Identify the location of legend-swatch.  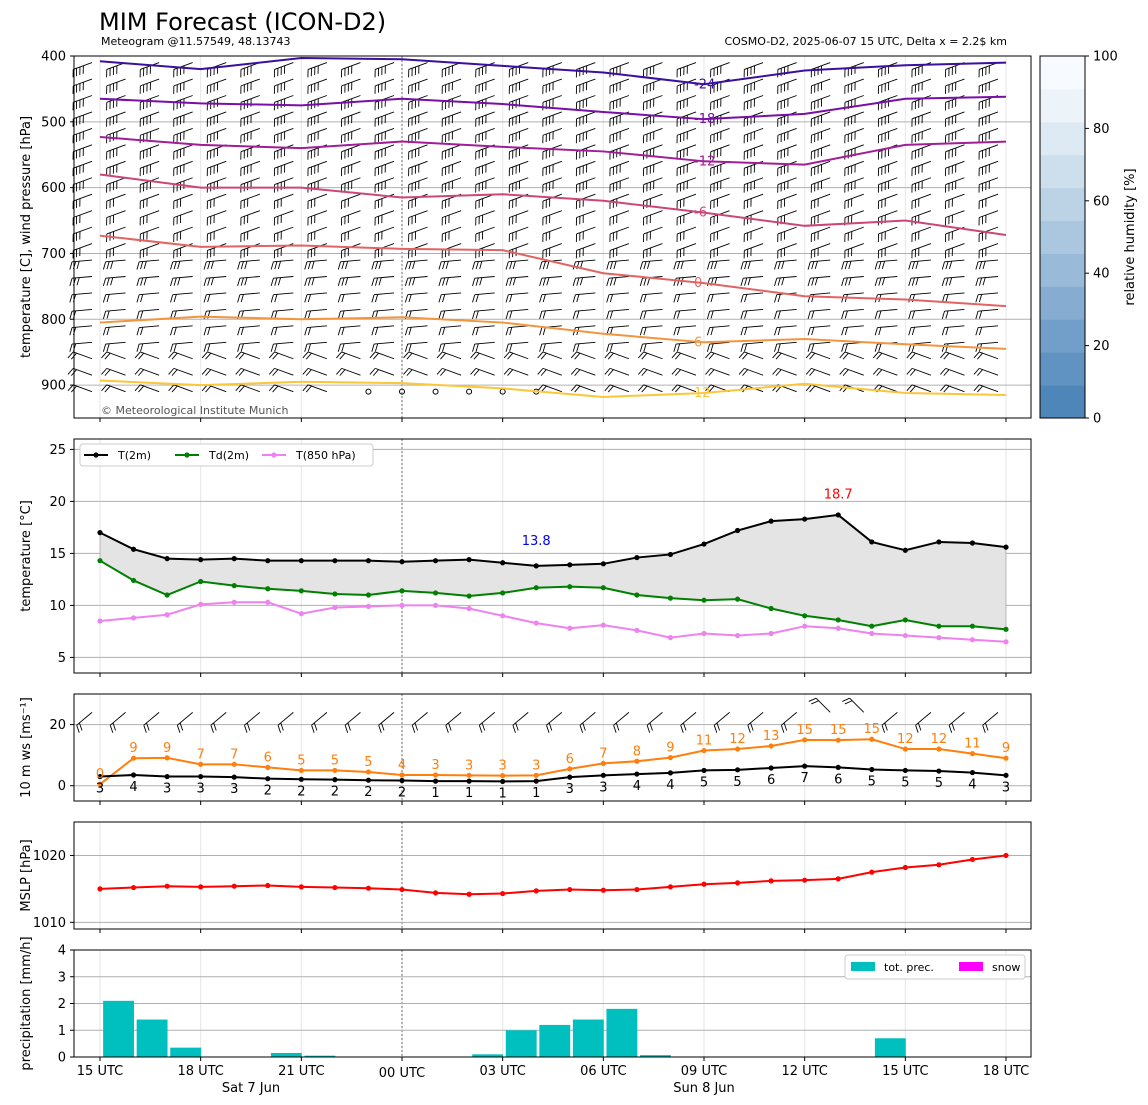
(863, 966).